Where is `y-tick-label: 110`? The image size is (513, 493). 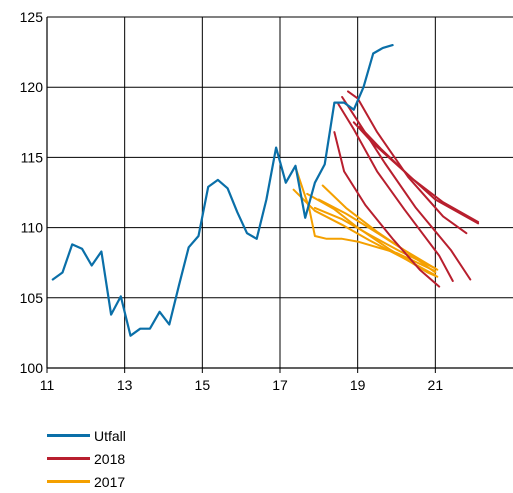
y-tick-label: 110 is located at coordinates (32, 228).